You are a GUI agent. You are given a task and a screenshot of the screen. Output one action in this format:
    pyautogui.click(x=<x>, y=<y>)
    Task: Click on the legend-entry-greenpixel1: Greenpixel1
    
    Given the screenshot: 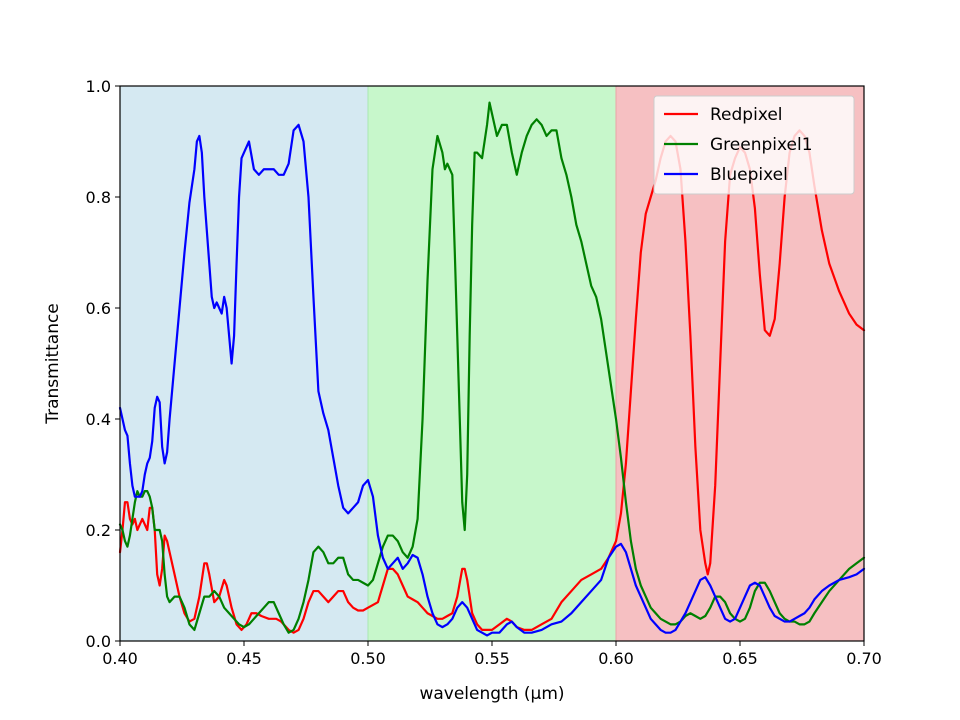 What is the action you would take?
    pyautogui.click(x=738, y=145)
    